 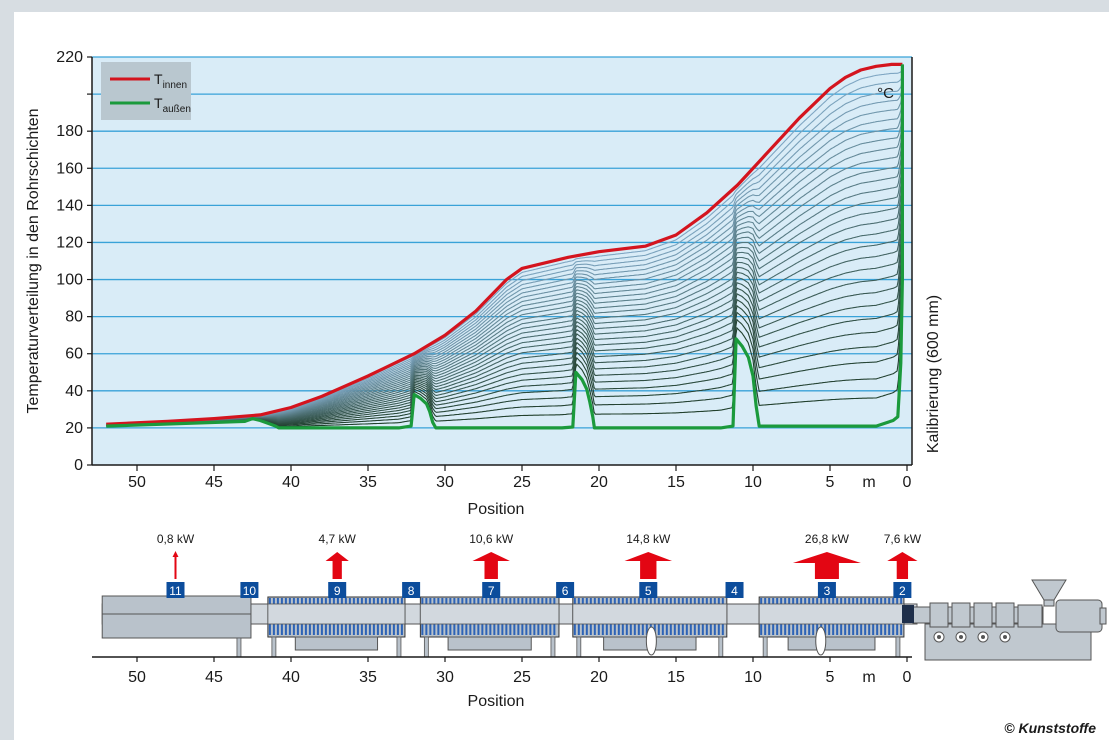 What do you see at coordinates (78, 465) in the screenshot?
I see `y-tick-label: 0` at bounding box center [78, 465].